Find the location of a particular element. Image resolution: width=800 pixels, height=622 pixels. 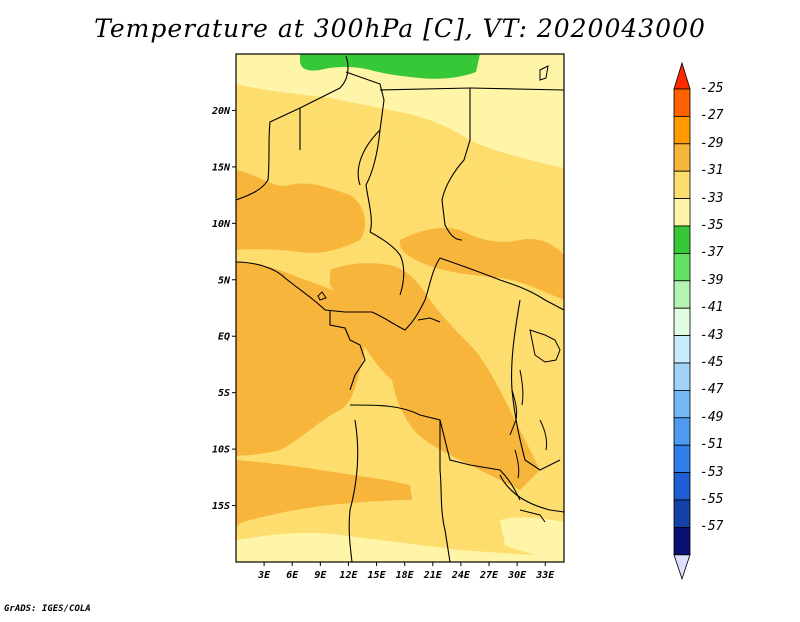

colorbar-level-label: -47 is located at coordinates (712, 390).